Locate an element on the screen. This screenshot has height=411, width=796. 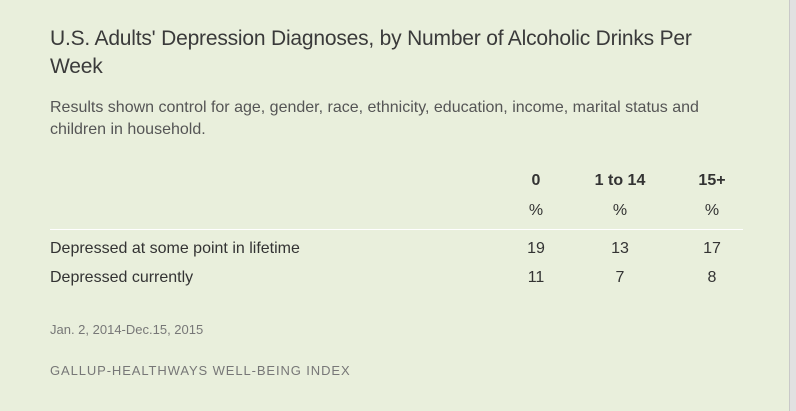
table-cell: 19 is located at coordinates (536, 248).